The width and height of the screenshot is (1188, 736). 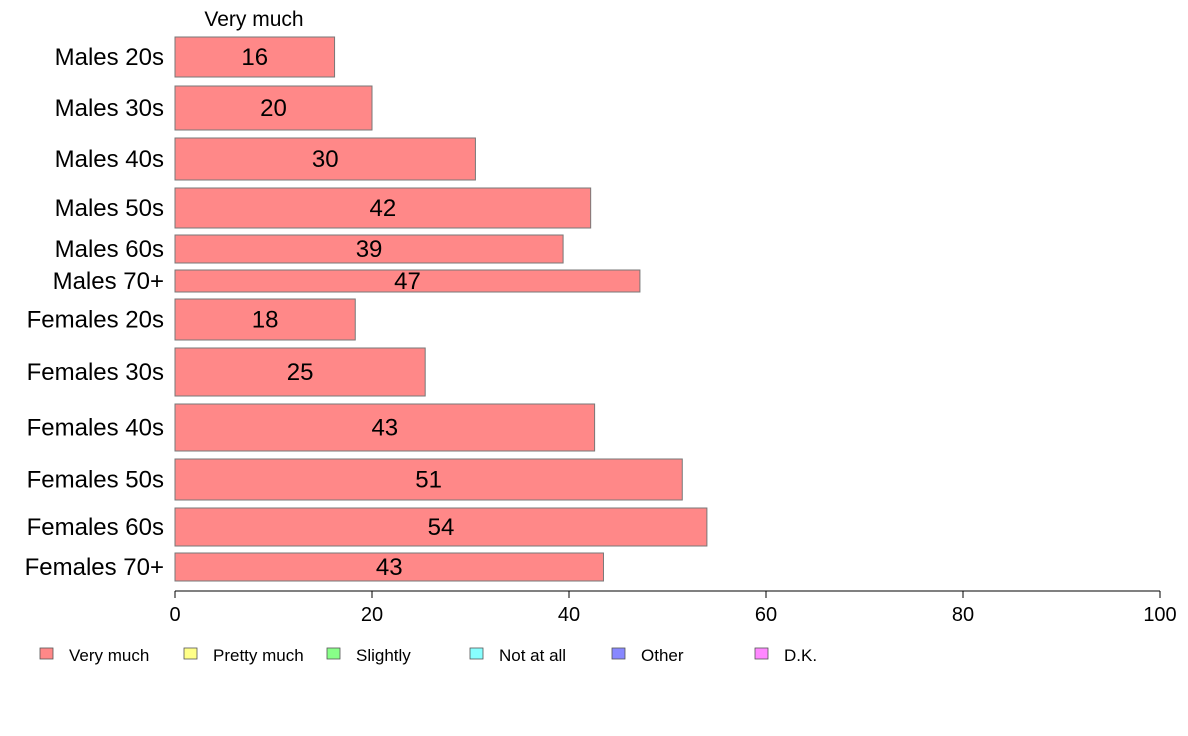 I want to click on x-tick-label: 40, so click(x=569, y=615).